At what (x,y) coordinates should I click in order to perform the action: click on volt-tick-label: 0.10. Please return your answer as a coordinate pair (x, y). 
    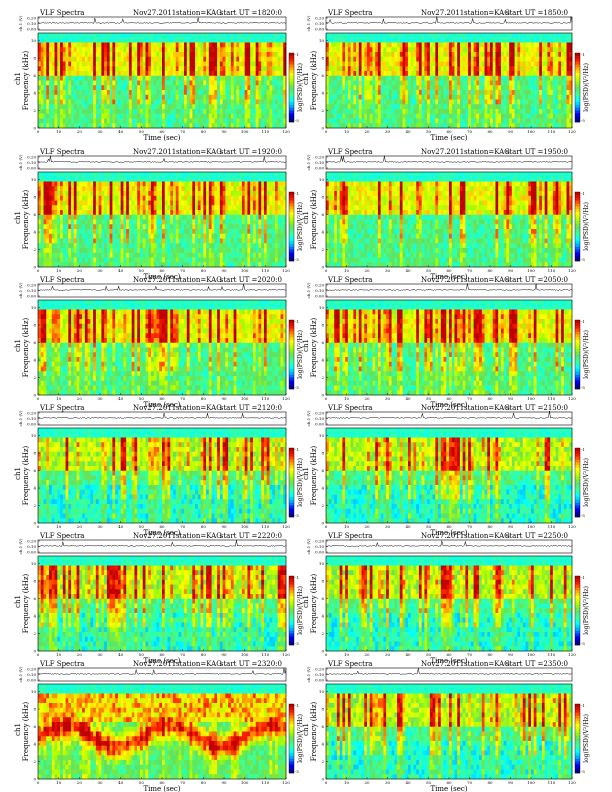
    Looking at the image, I should click on (31, 162).